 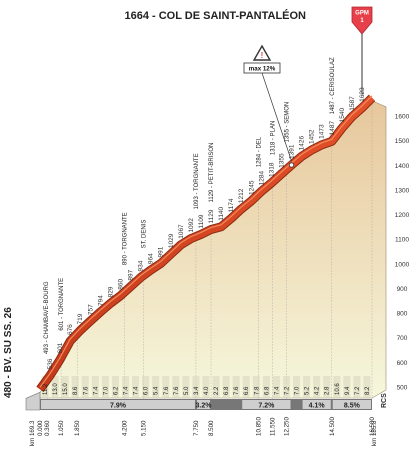 I want to click on y-tick-label: 1100, so click(x=402, y=240).